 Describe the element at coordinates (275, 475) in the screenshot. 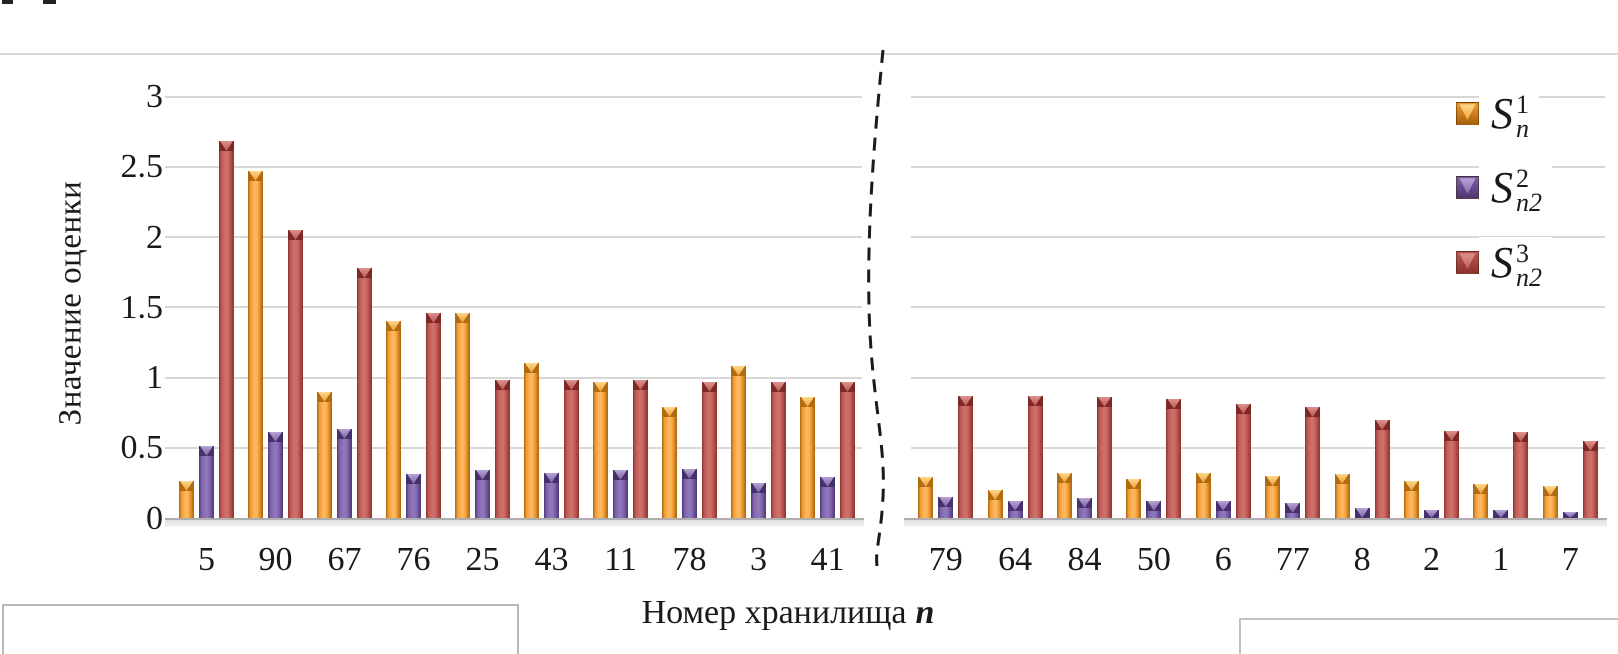

I see `bar-series2-cat90` at that location.